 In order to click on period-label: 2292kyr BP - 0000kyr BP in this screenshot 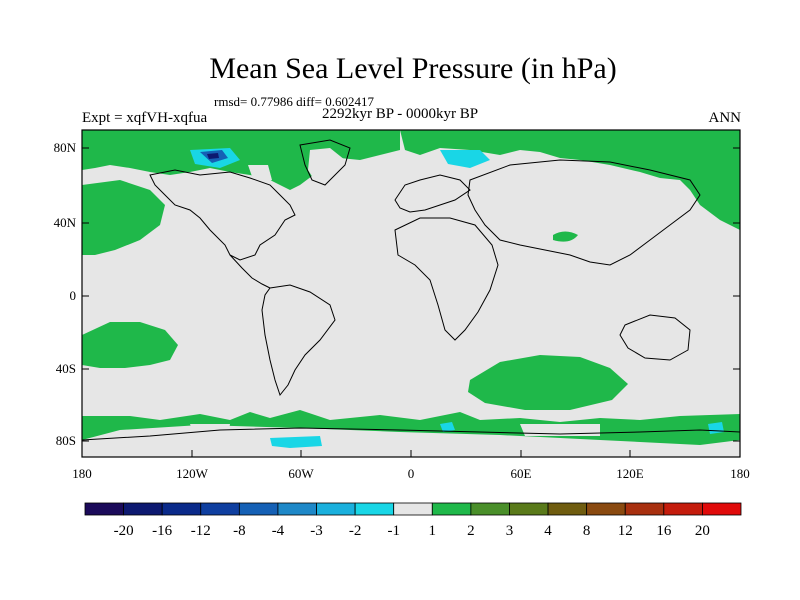, I will do `click(400, 114)`.